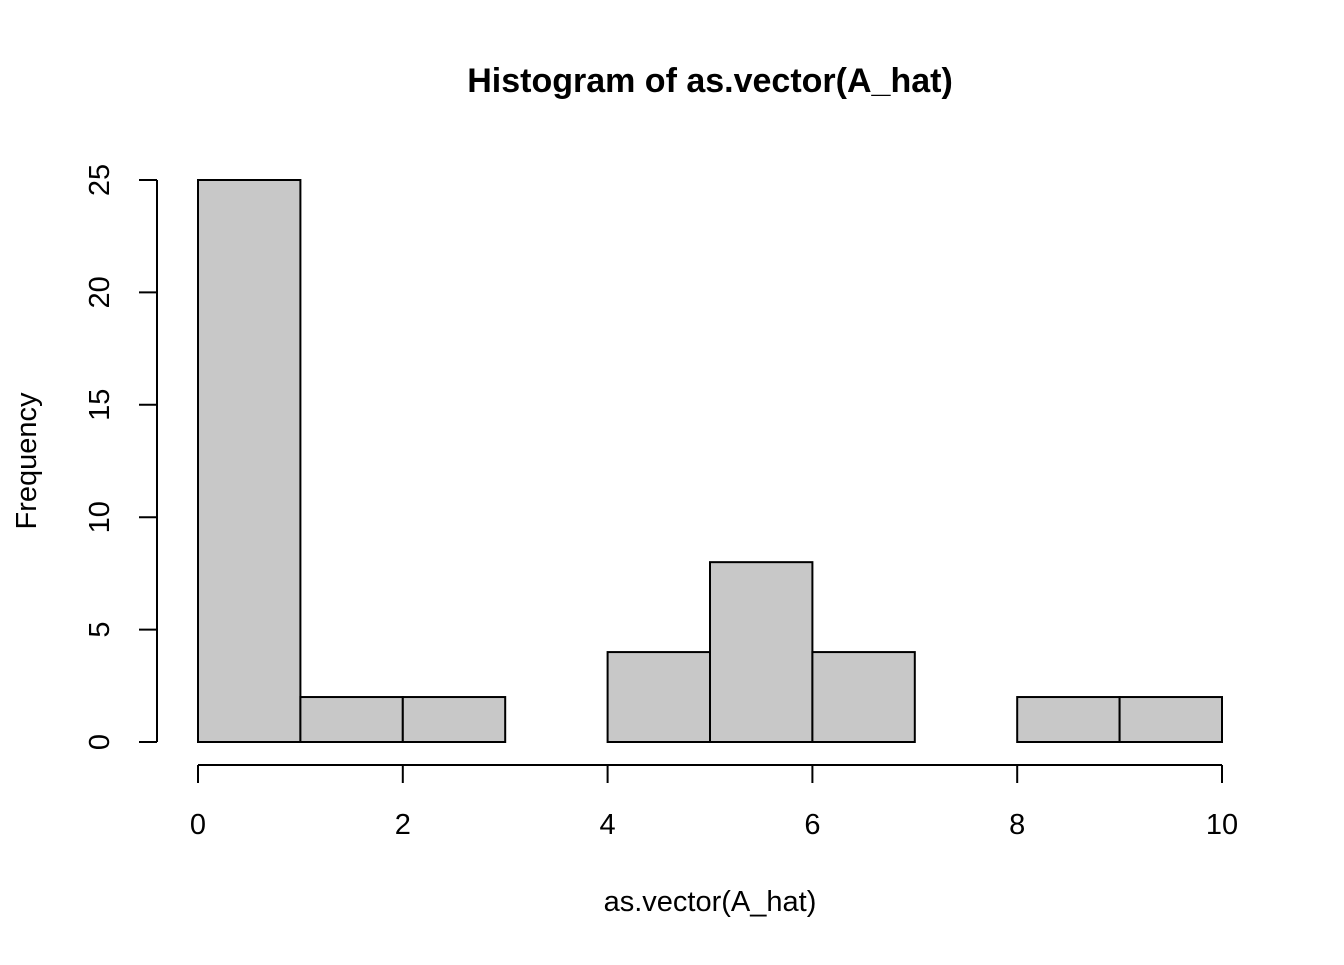 This screenshot has height=965, width=1344. Describe the element at coordinates (710, 81) in the screenshot. I see `chart-title: Histogram of as.vector(A_hat)` at that location.